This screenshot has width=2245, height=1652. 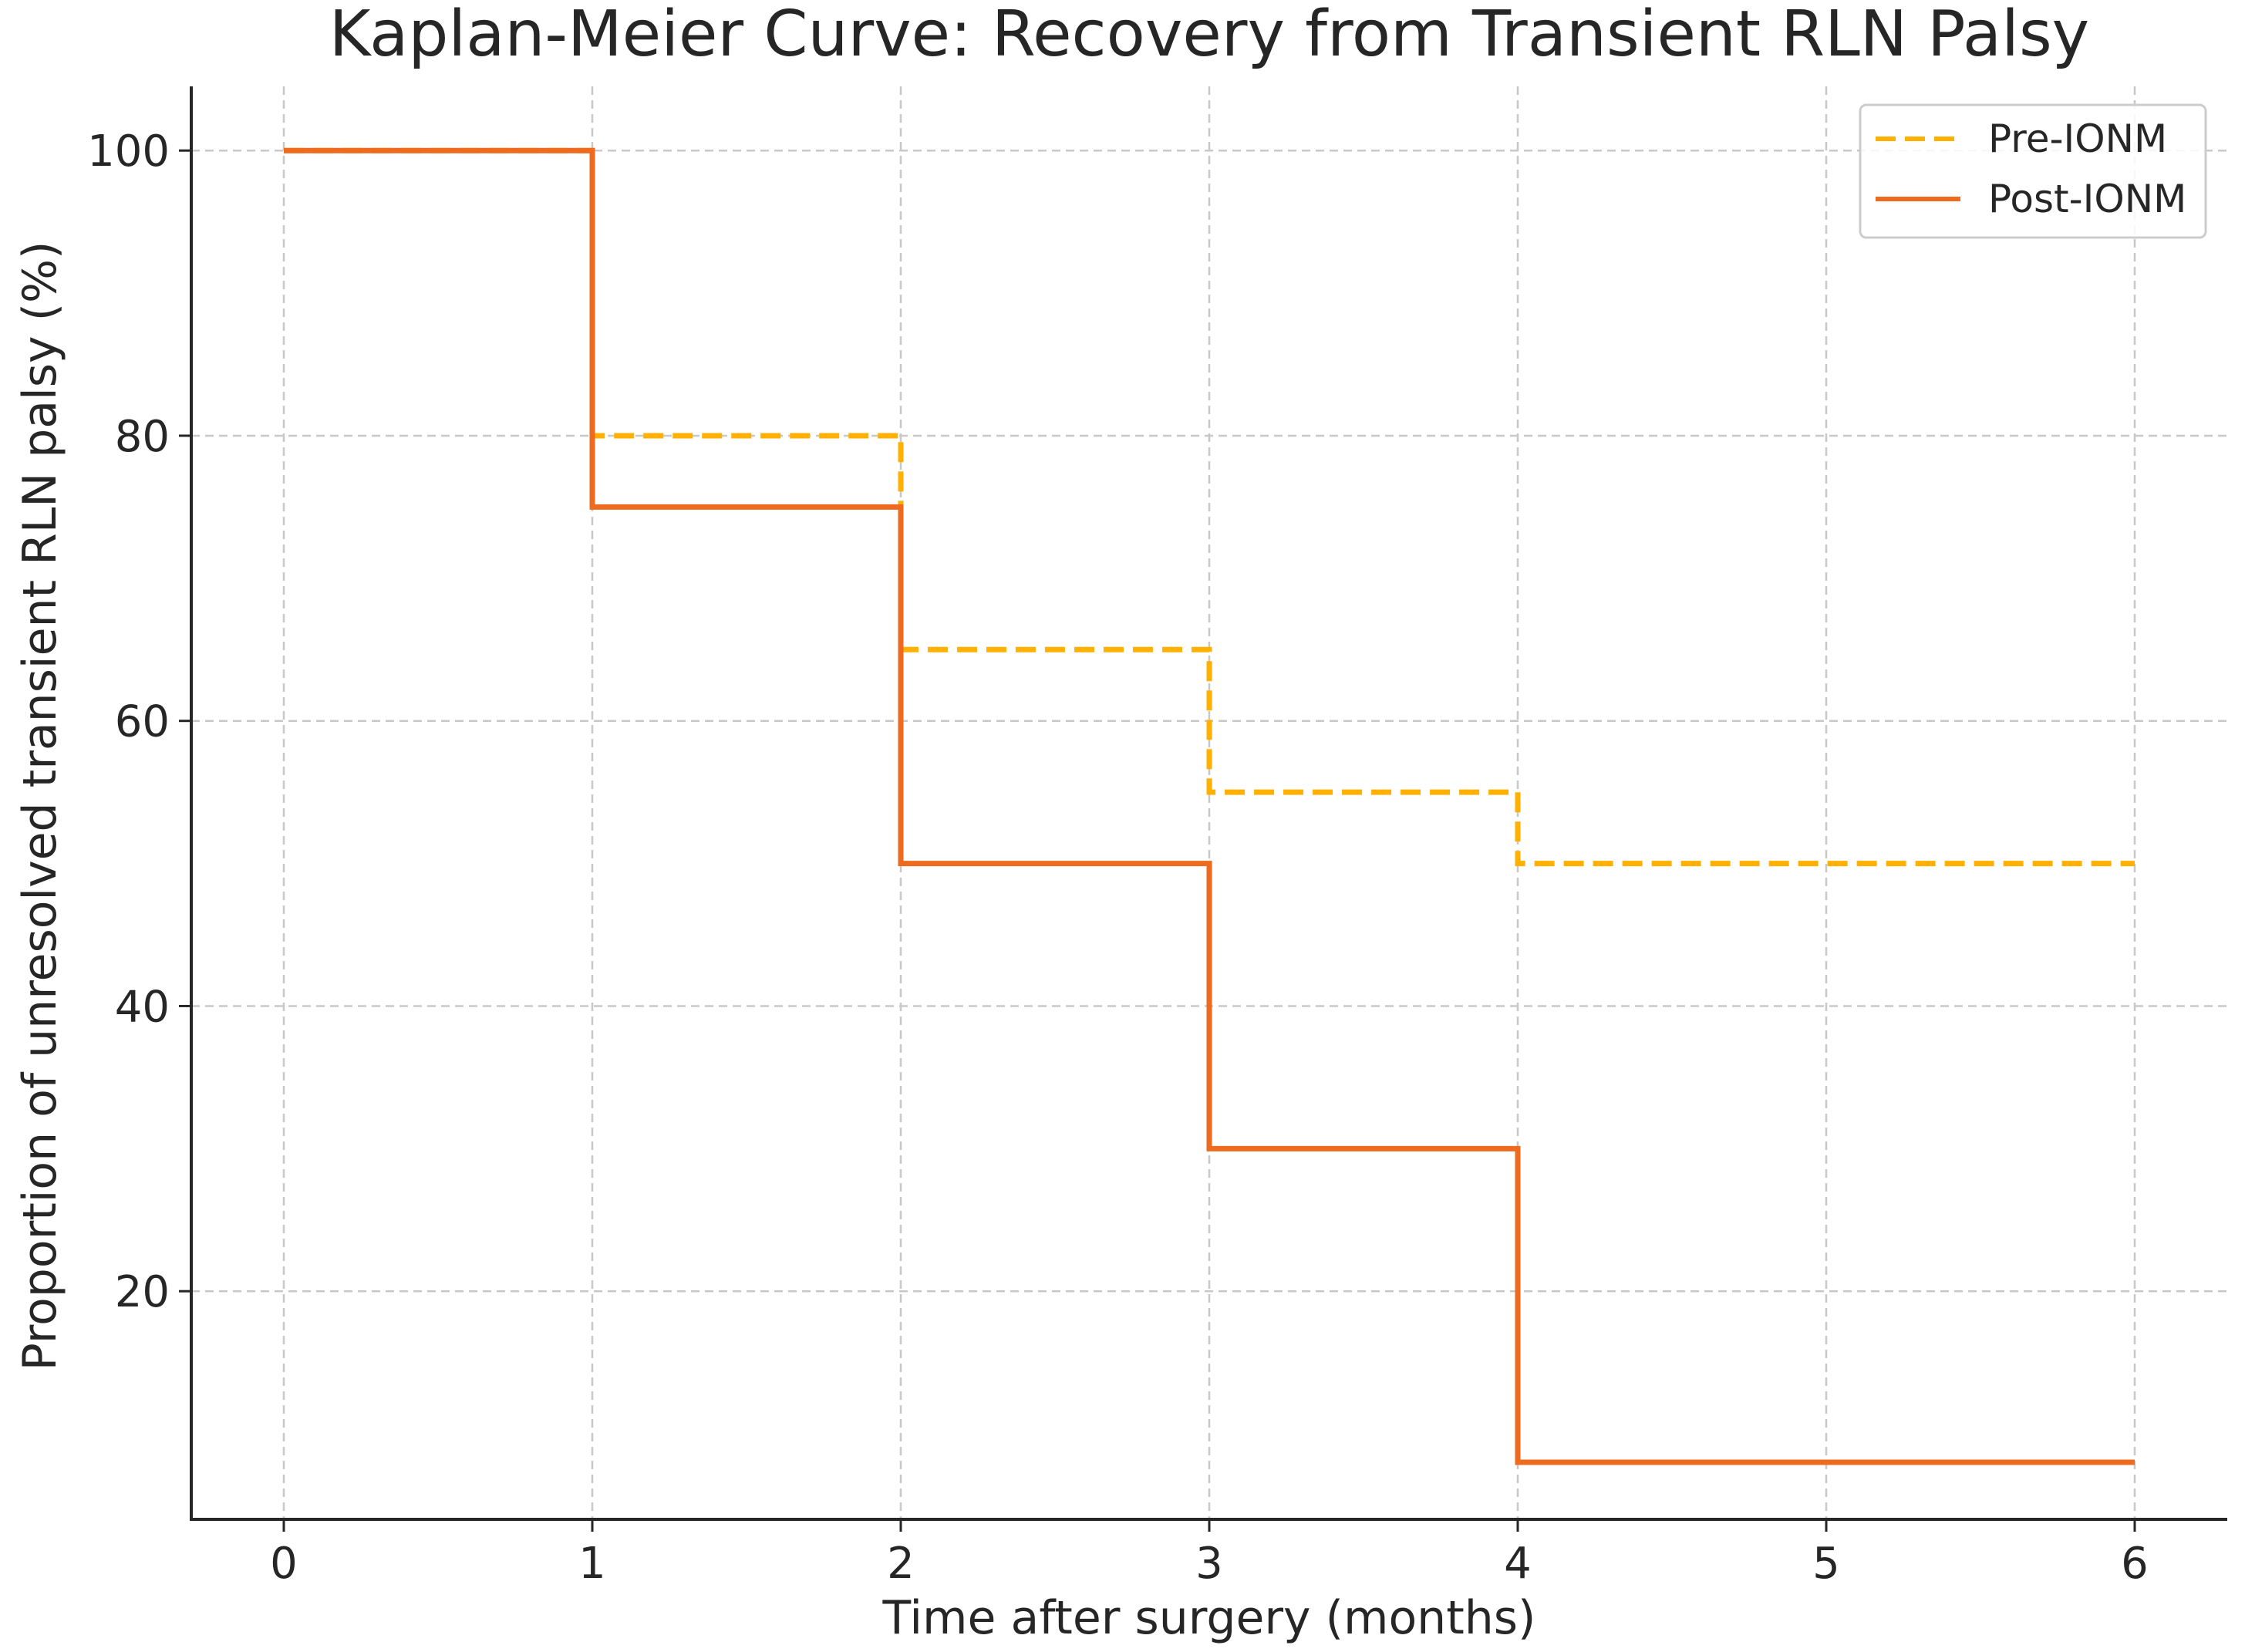 What do you see at coordinates (2135, 1564) in the screenshot?
I see `x-tick-label: 6` at bounding box center [2135, 1564].